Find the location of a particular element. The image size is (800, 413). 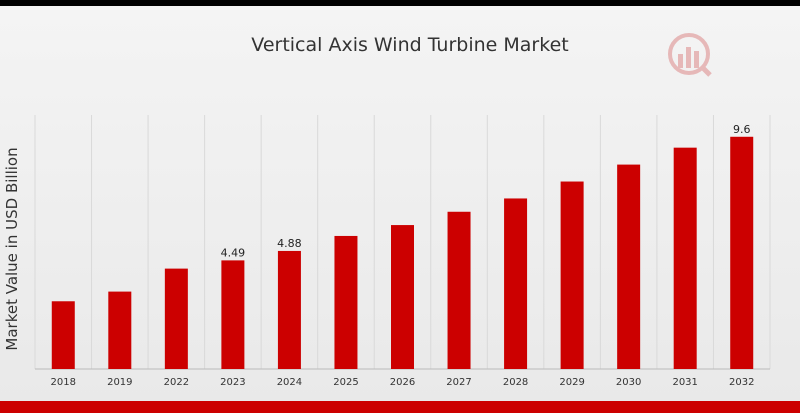

bar-2018 is located at coordinates (63, 335).